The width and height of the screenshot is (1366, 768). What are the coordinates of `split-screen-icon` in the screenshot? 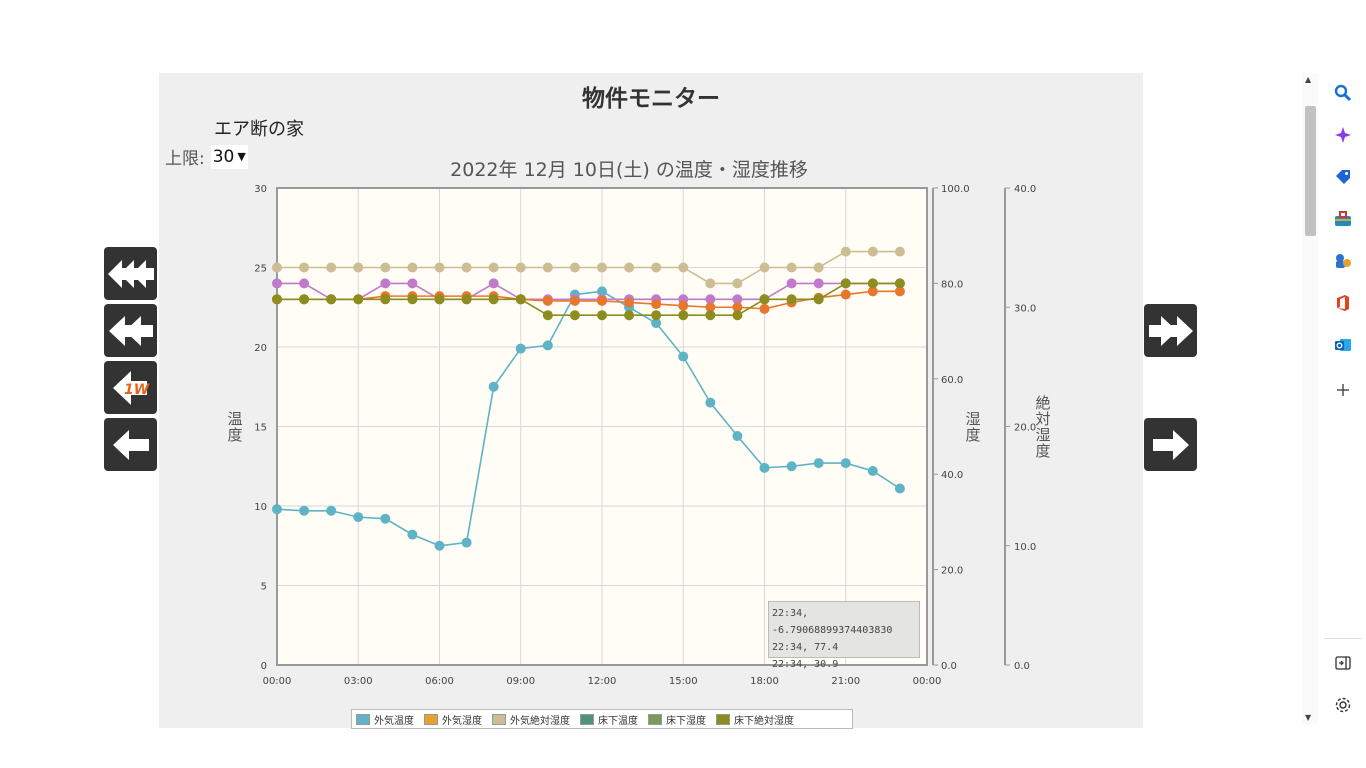 It's located at (1343, 663).